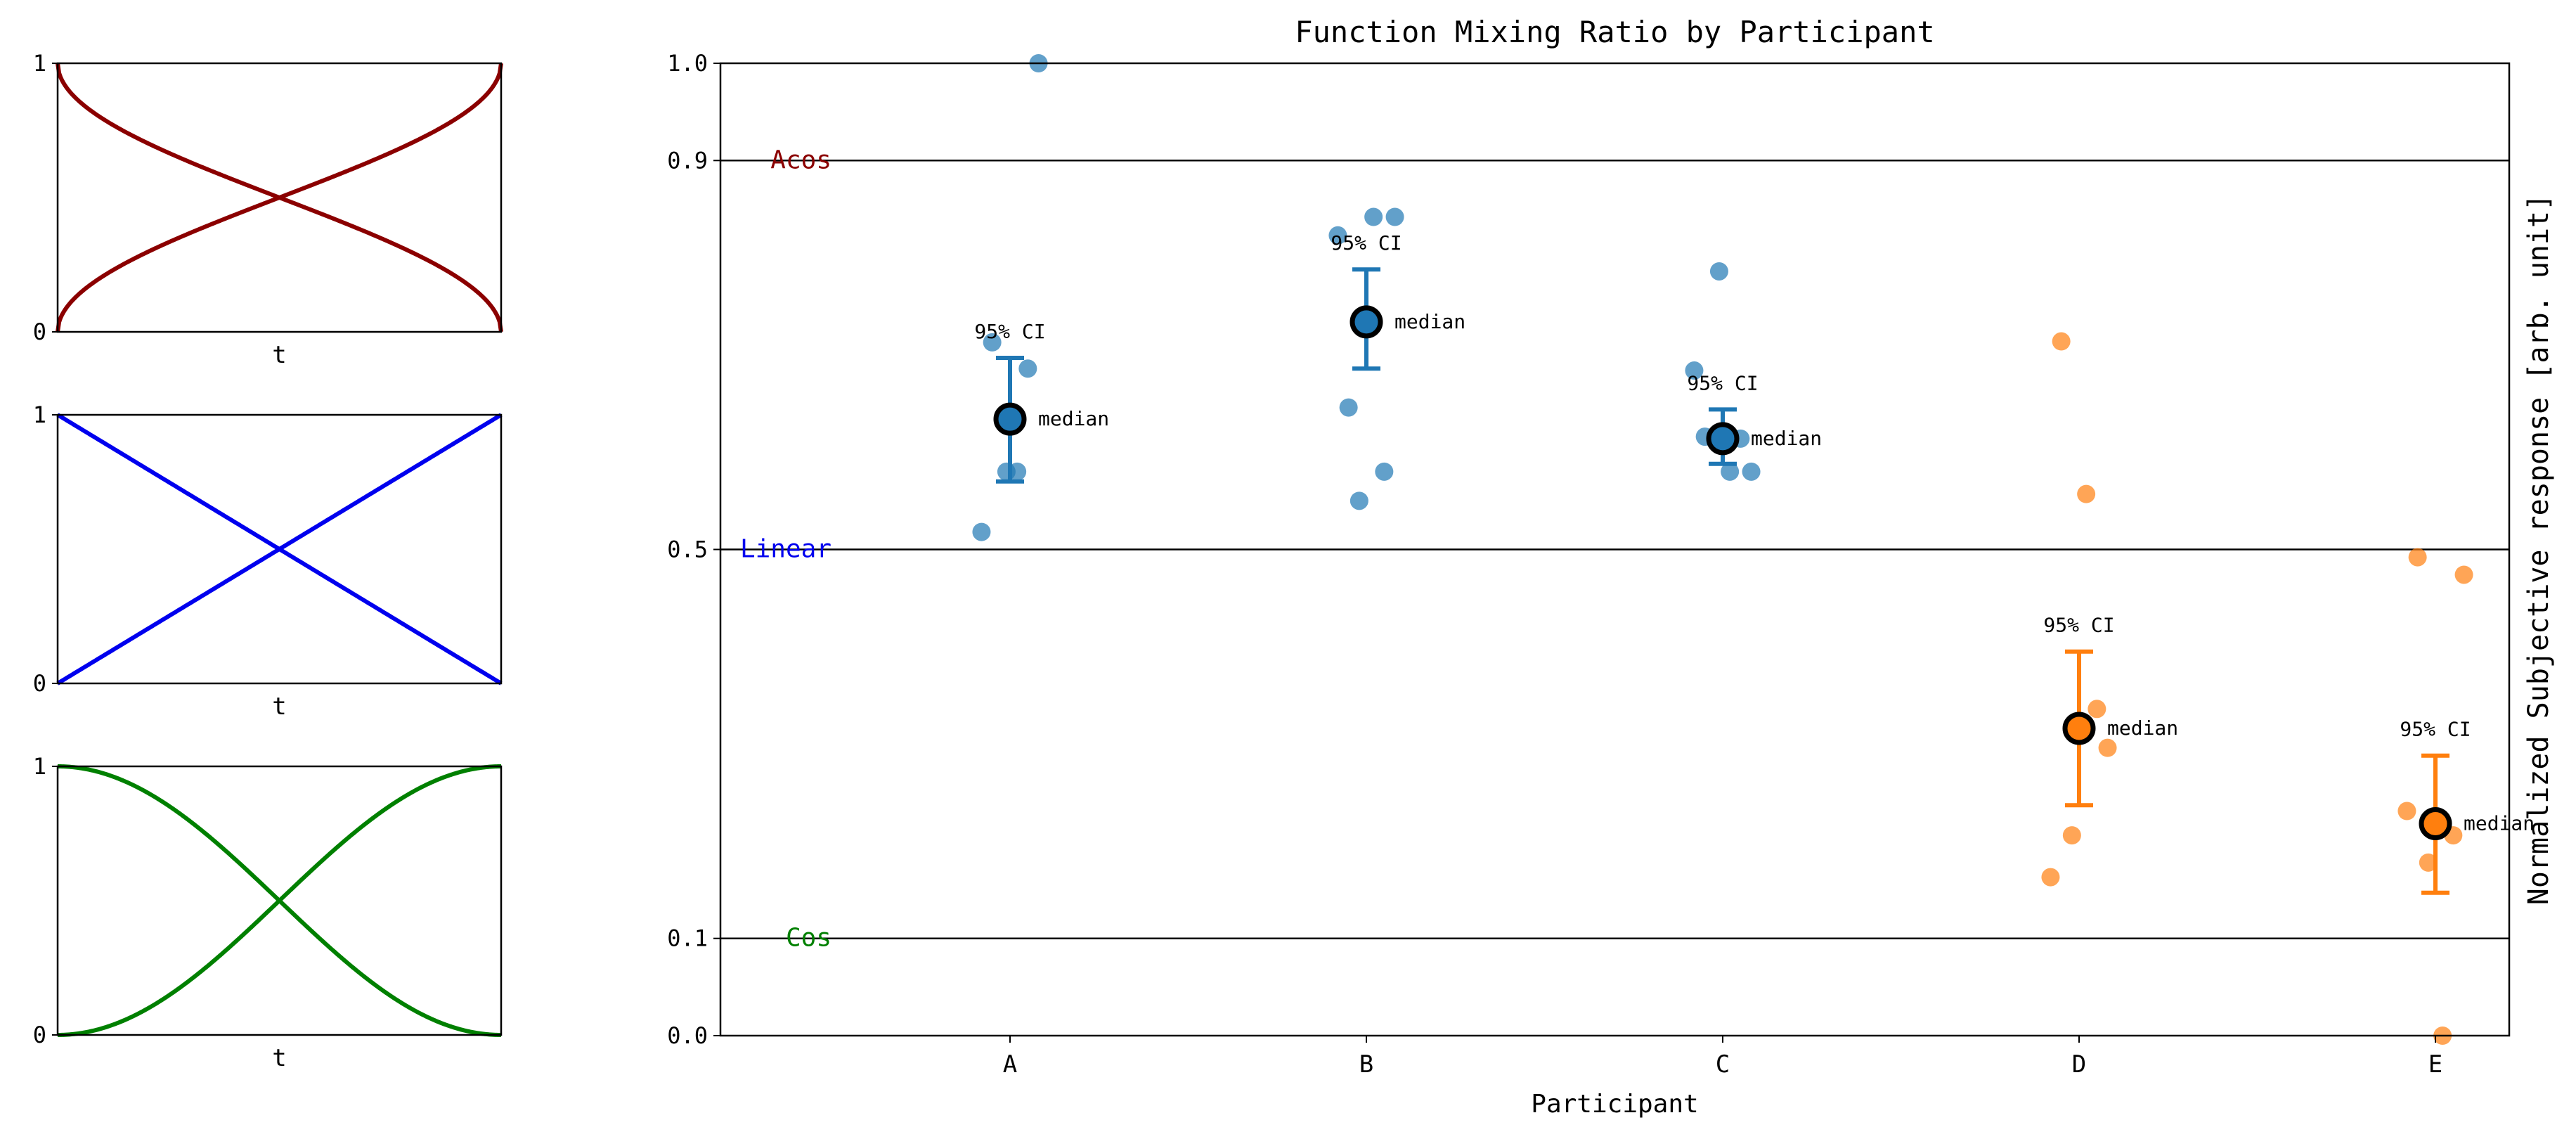 The width and height of the screenshot is (2576, 1139). I want to click on x-tick-label: B, so click(1366, 1064).